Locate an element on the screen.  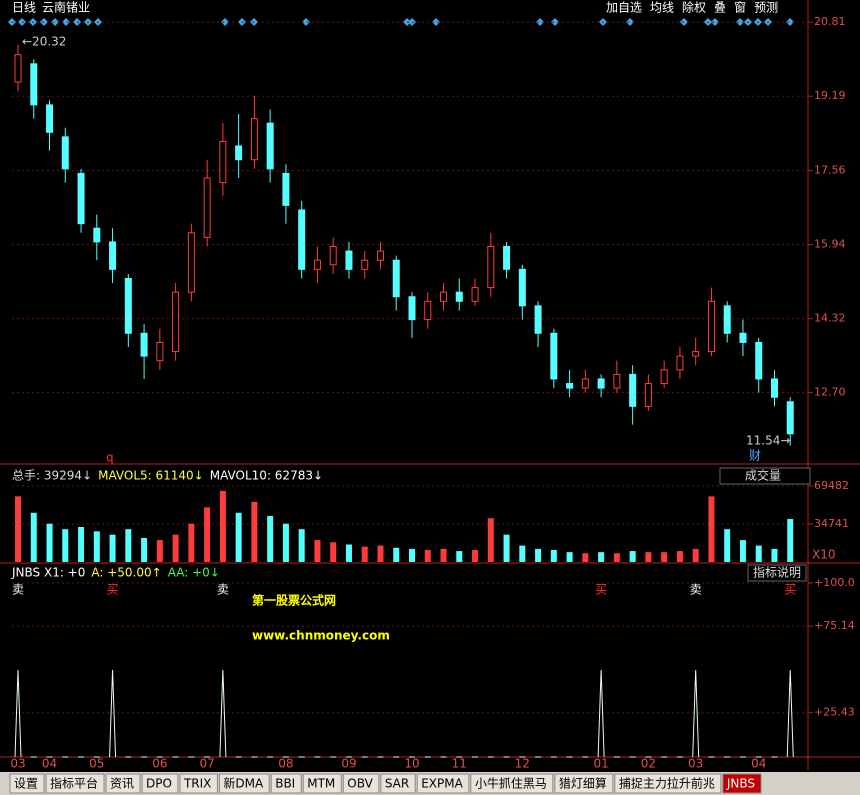
x-tick-label: 10 is located at coordinates (411, 764).